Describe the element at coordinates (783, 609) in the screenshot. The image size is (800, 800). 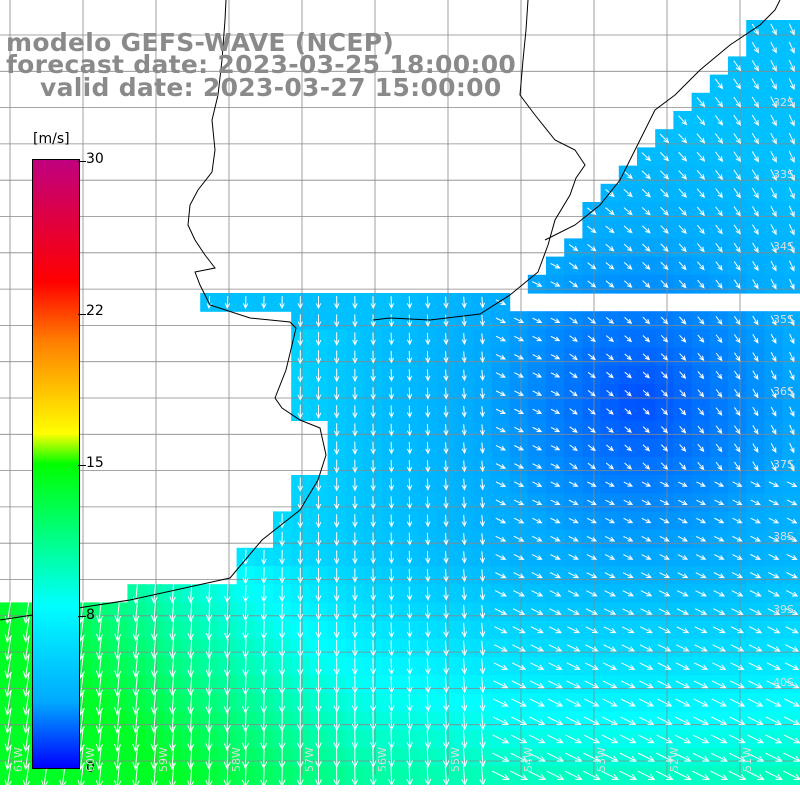
I see `lat-label: 39S` at that location.